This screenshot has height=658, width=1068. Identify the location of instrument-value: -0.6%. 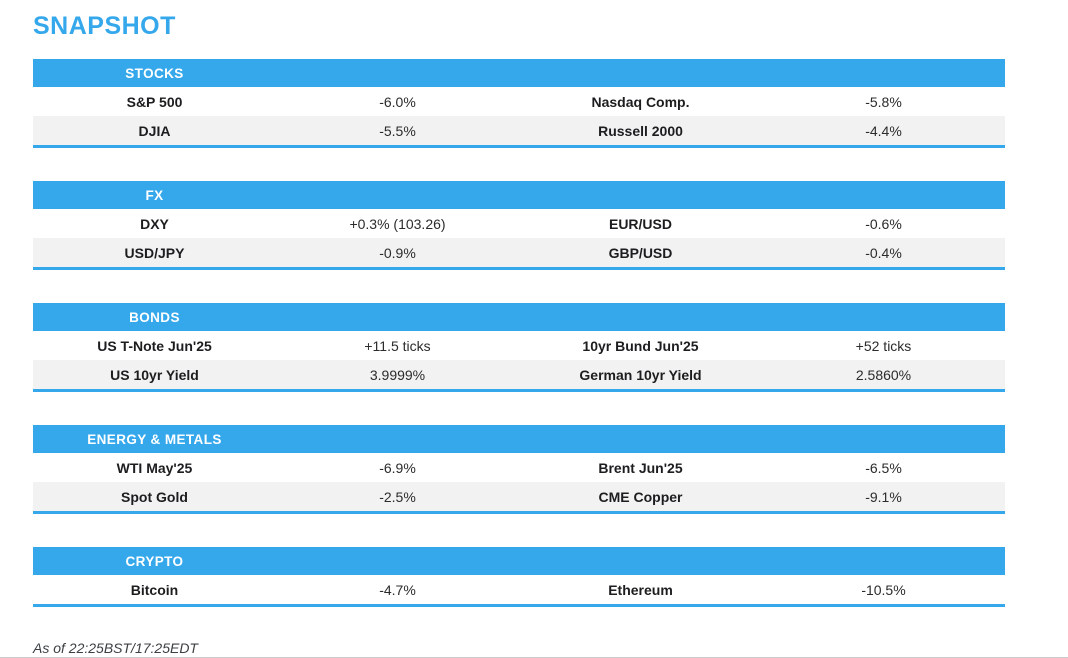
(883, 223).